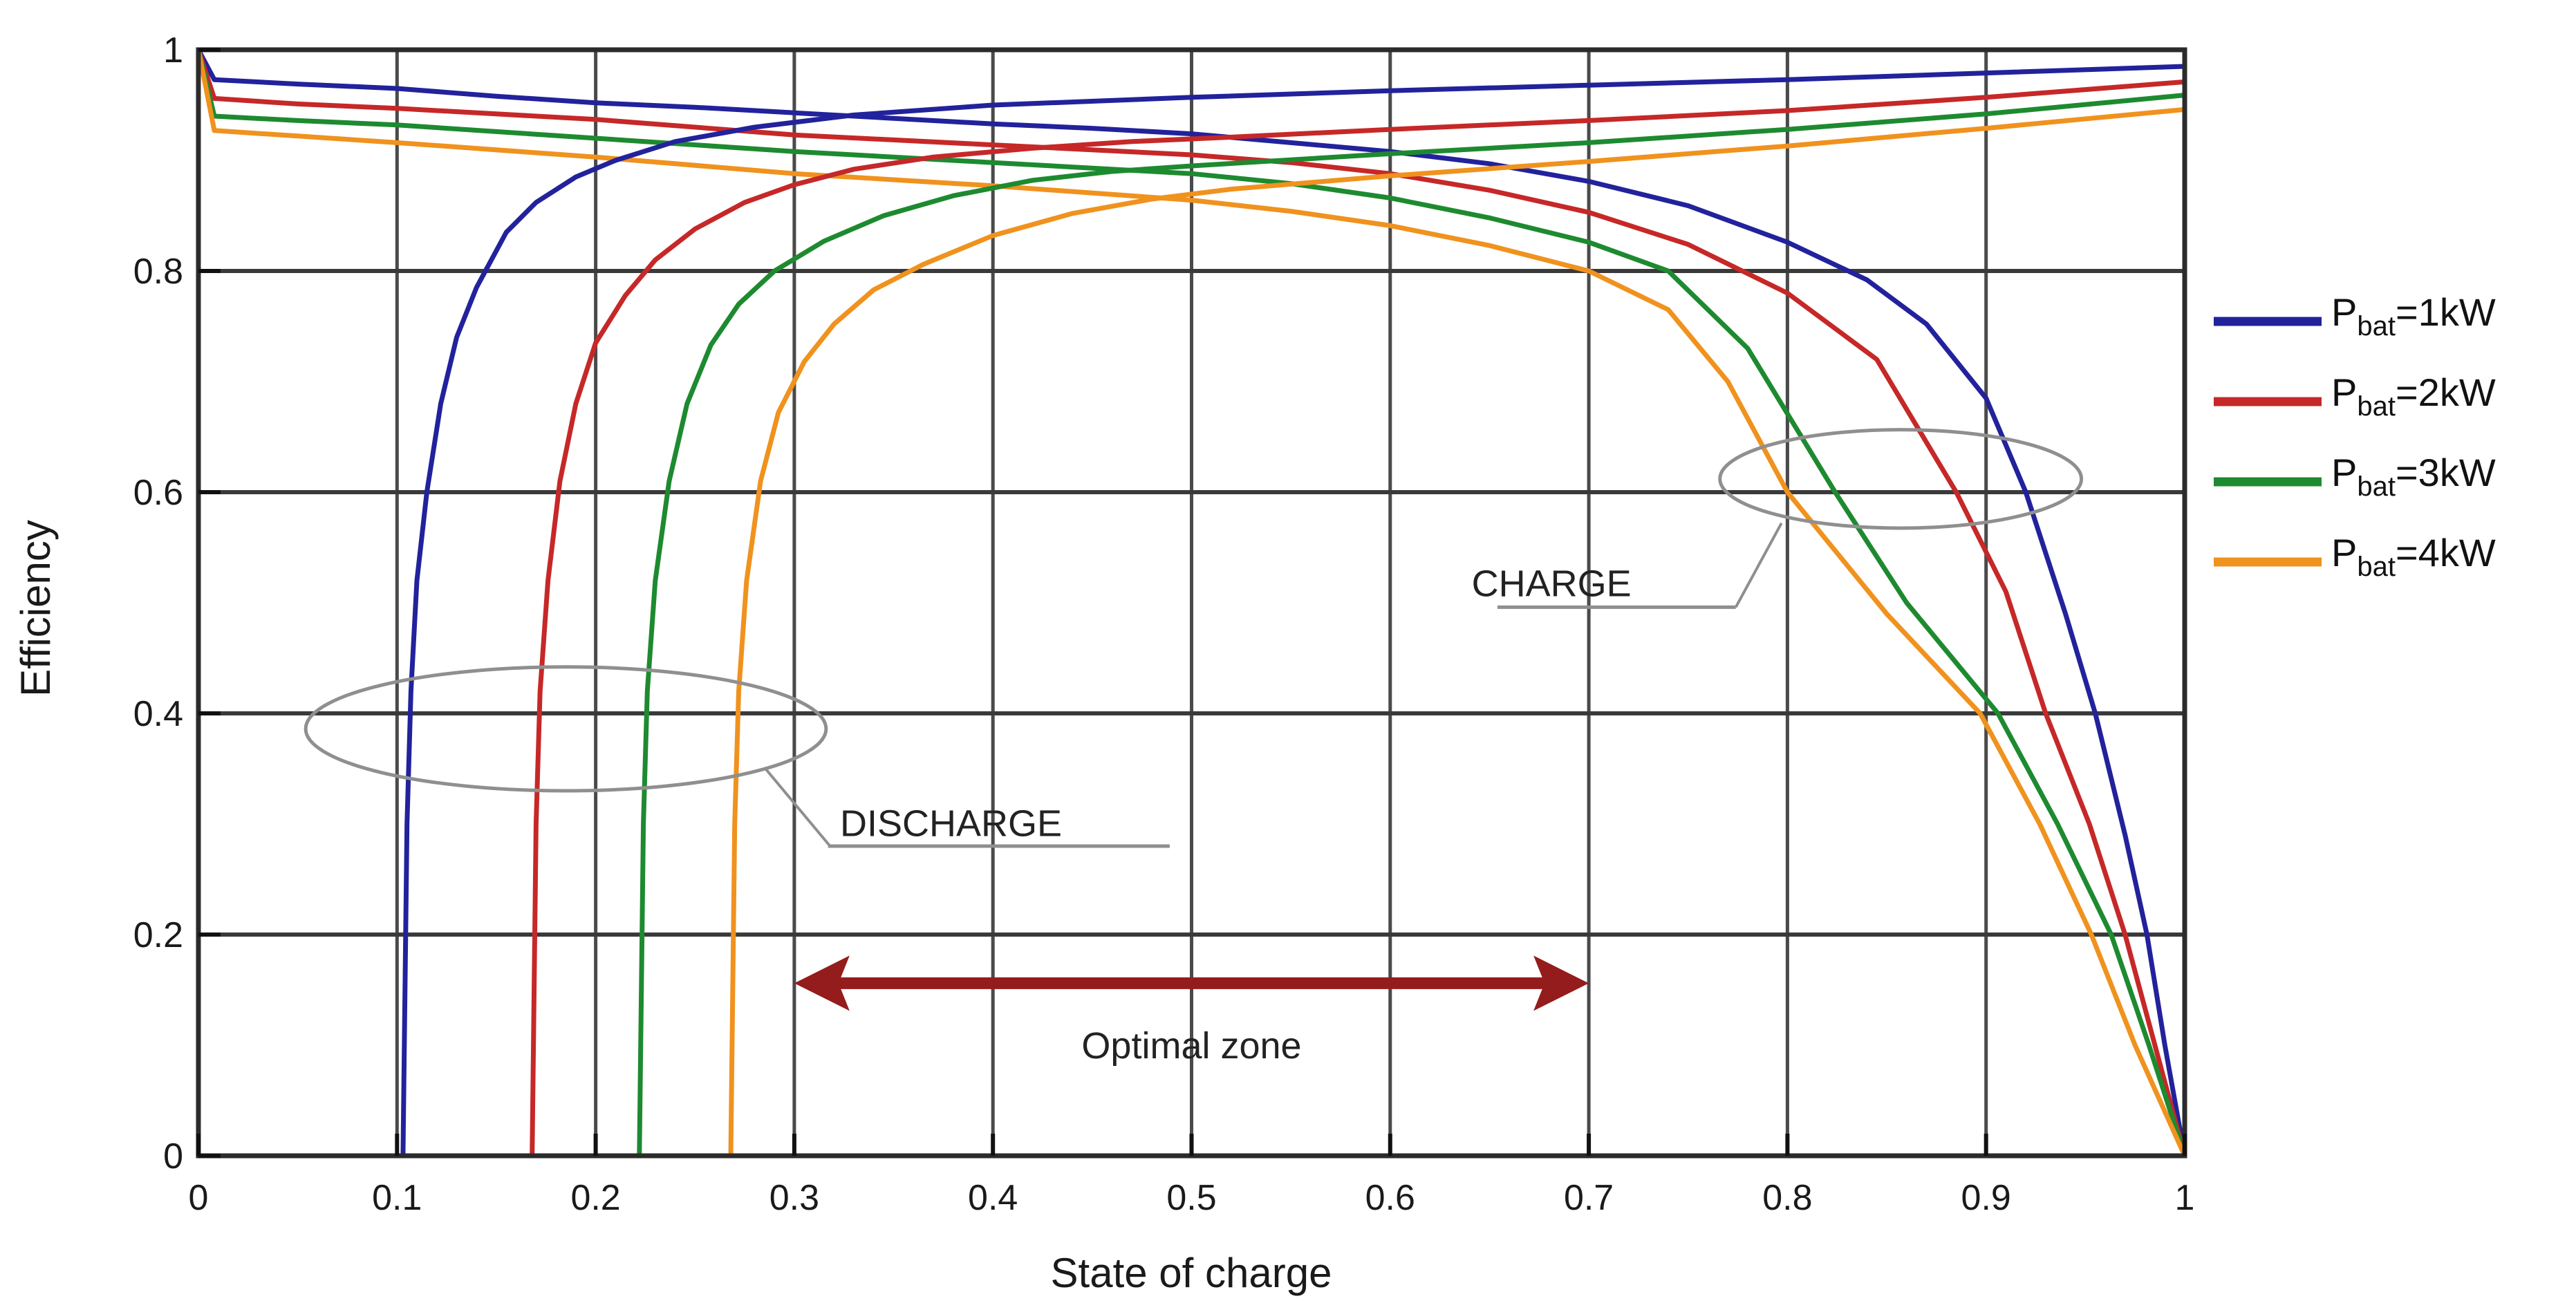  What do you see at coordinates (993, 1198) in the screenshot?
I see `x-tick-label: 0.4` at bounding box center [993, 1198].